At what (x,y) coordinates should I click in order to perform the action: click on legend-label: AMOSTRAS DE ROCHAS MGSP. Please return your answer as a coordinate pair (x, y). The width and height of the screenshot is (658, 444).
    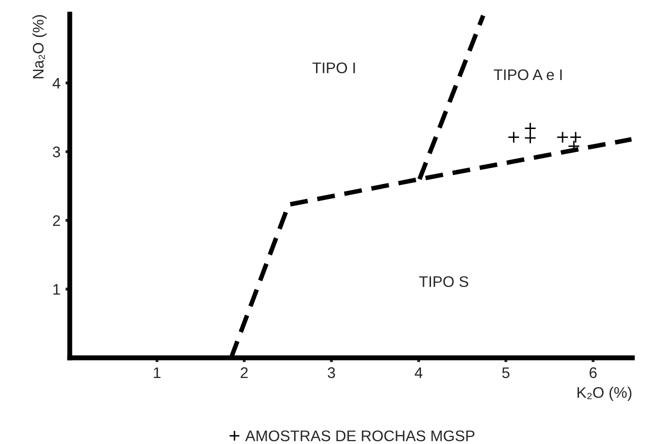
    Looking at the image, I should click on (359, 436).